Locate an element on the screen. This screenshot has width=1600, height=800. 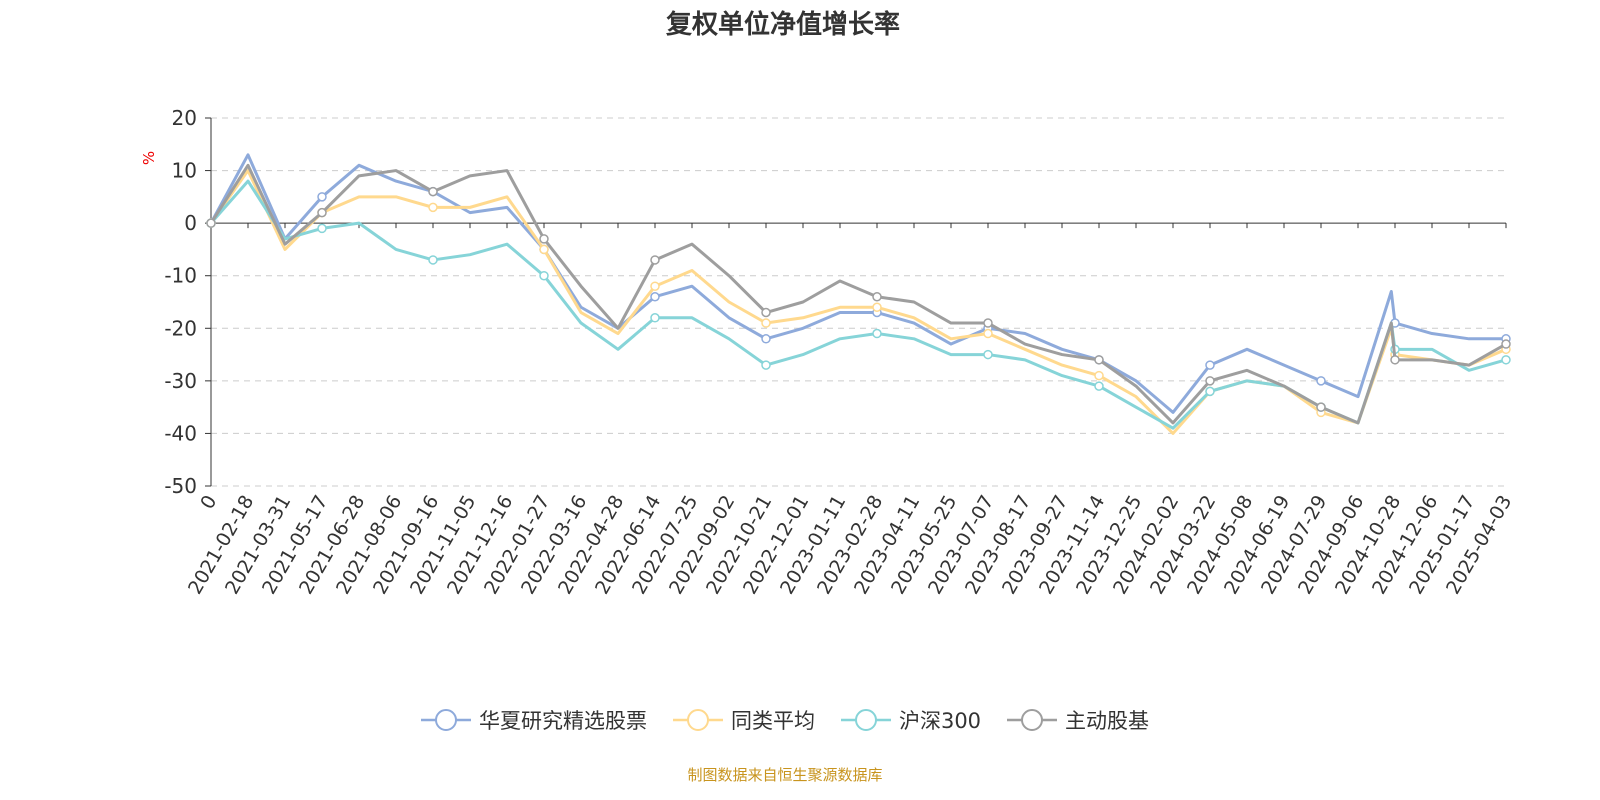
y-tick-label: 20 is located at coordinates (184, 118).